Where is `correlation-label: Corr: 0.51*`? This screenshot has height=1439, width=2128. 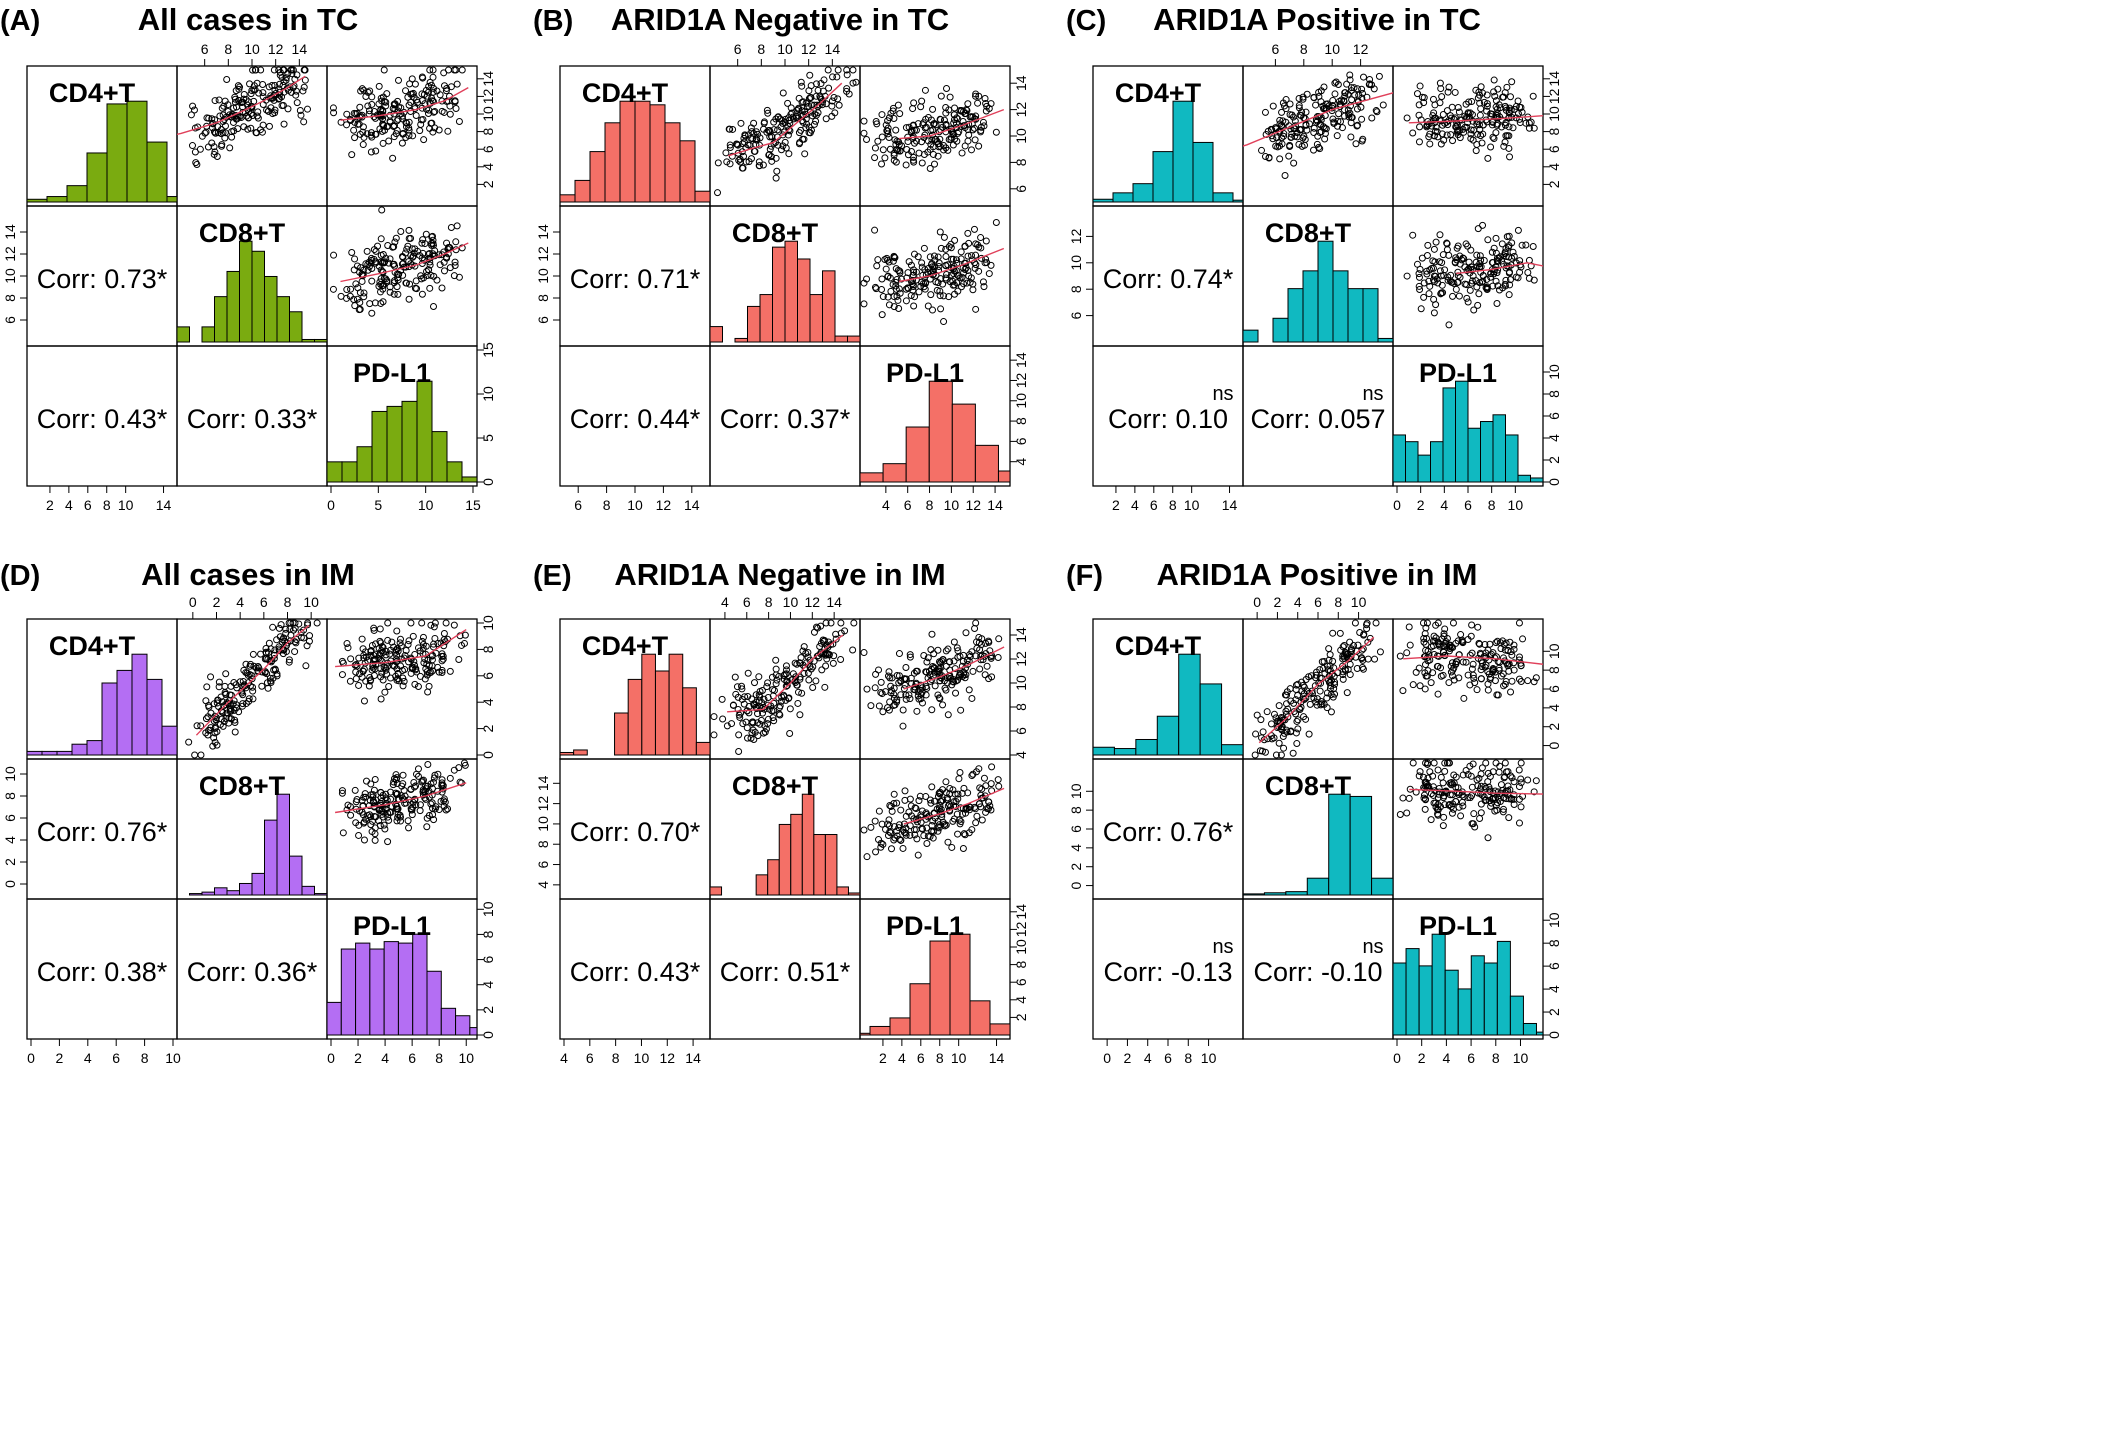
correlation-label: Corr: 0.51* is located at coordinates (785, 972).